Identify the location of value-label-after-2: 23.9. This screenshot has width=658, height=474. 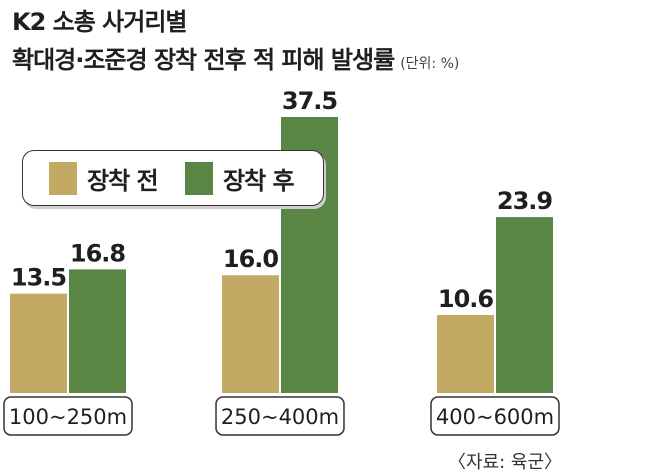
(525, 201).